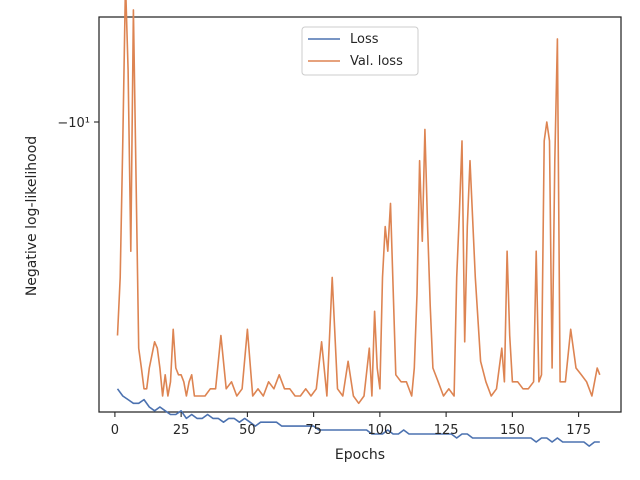  What do you see at coordinates (364, 39) in the screenshot?
I see `legend-label-loss: Loss` at bounding box center [364, 39].